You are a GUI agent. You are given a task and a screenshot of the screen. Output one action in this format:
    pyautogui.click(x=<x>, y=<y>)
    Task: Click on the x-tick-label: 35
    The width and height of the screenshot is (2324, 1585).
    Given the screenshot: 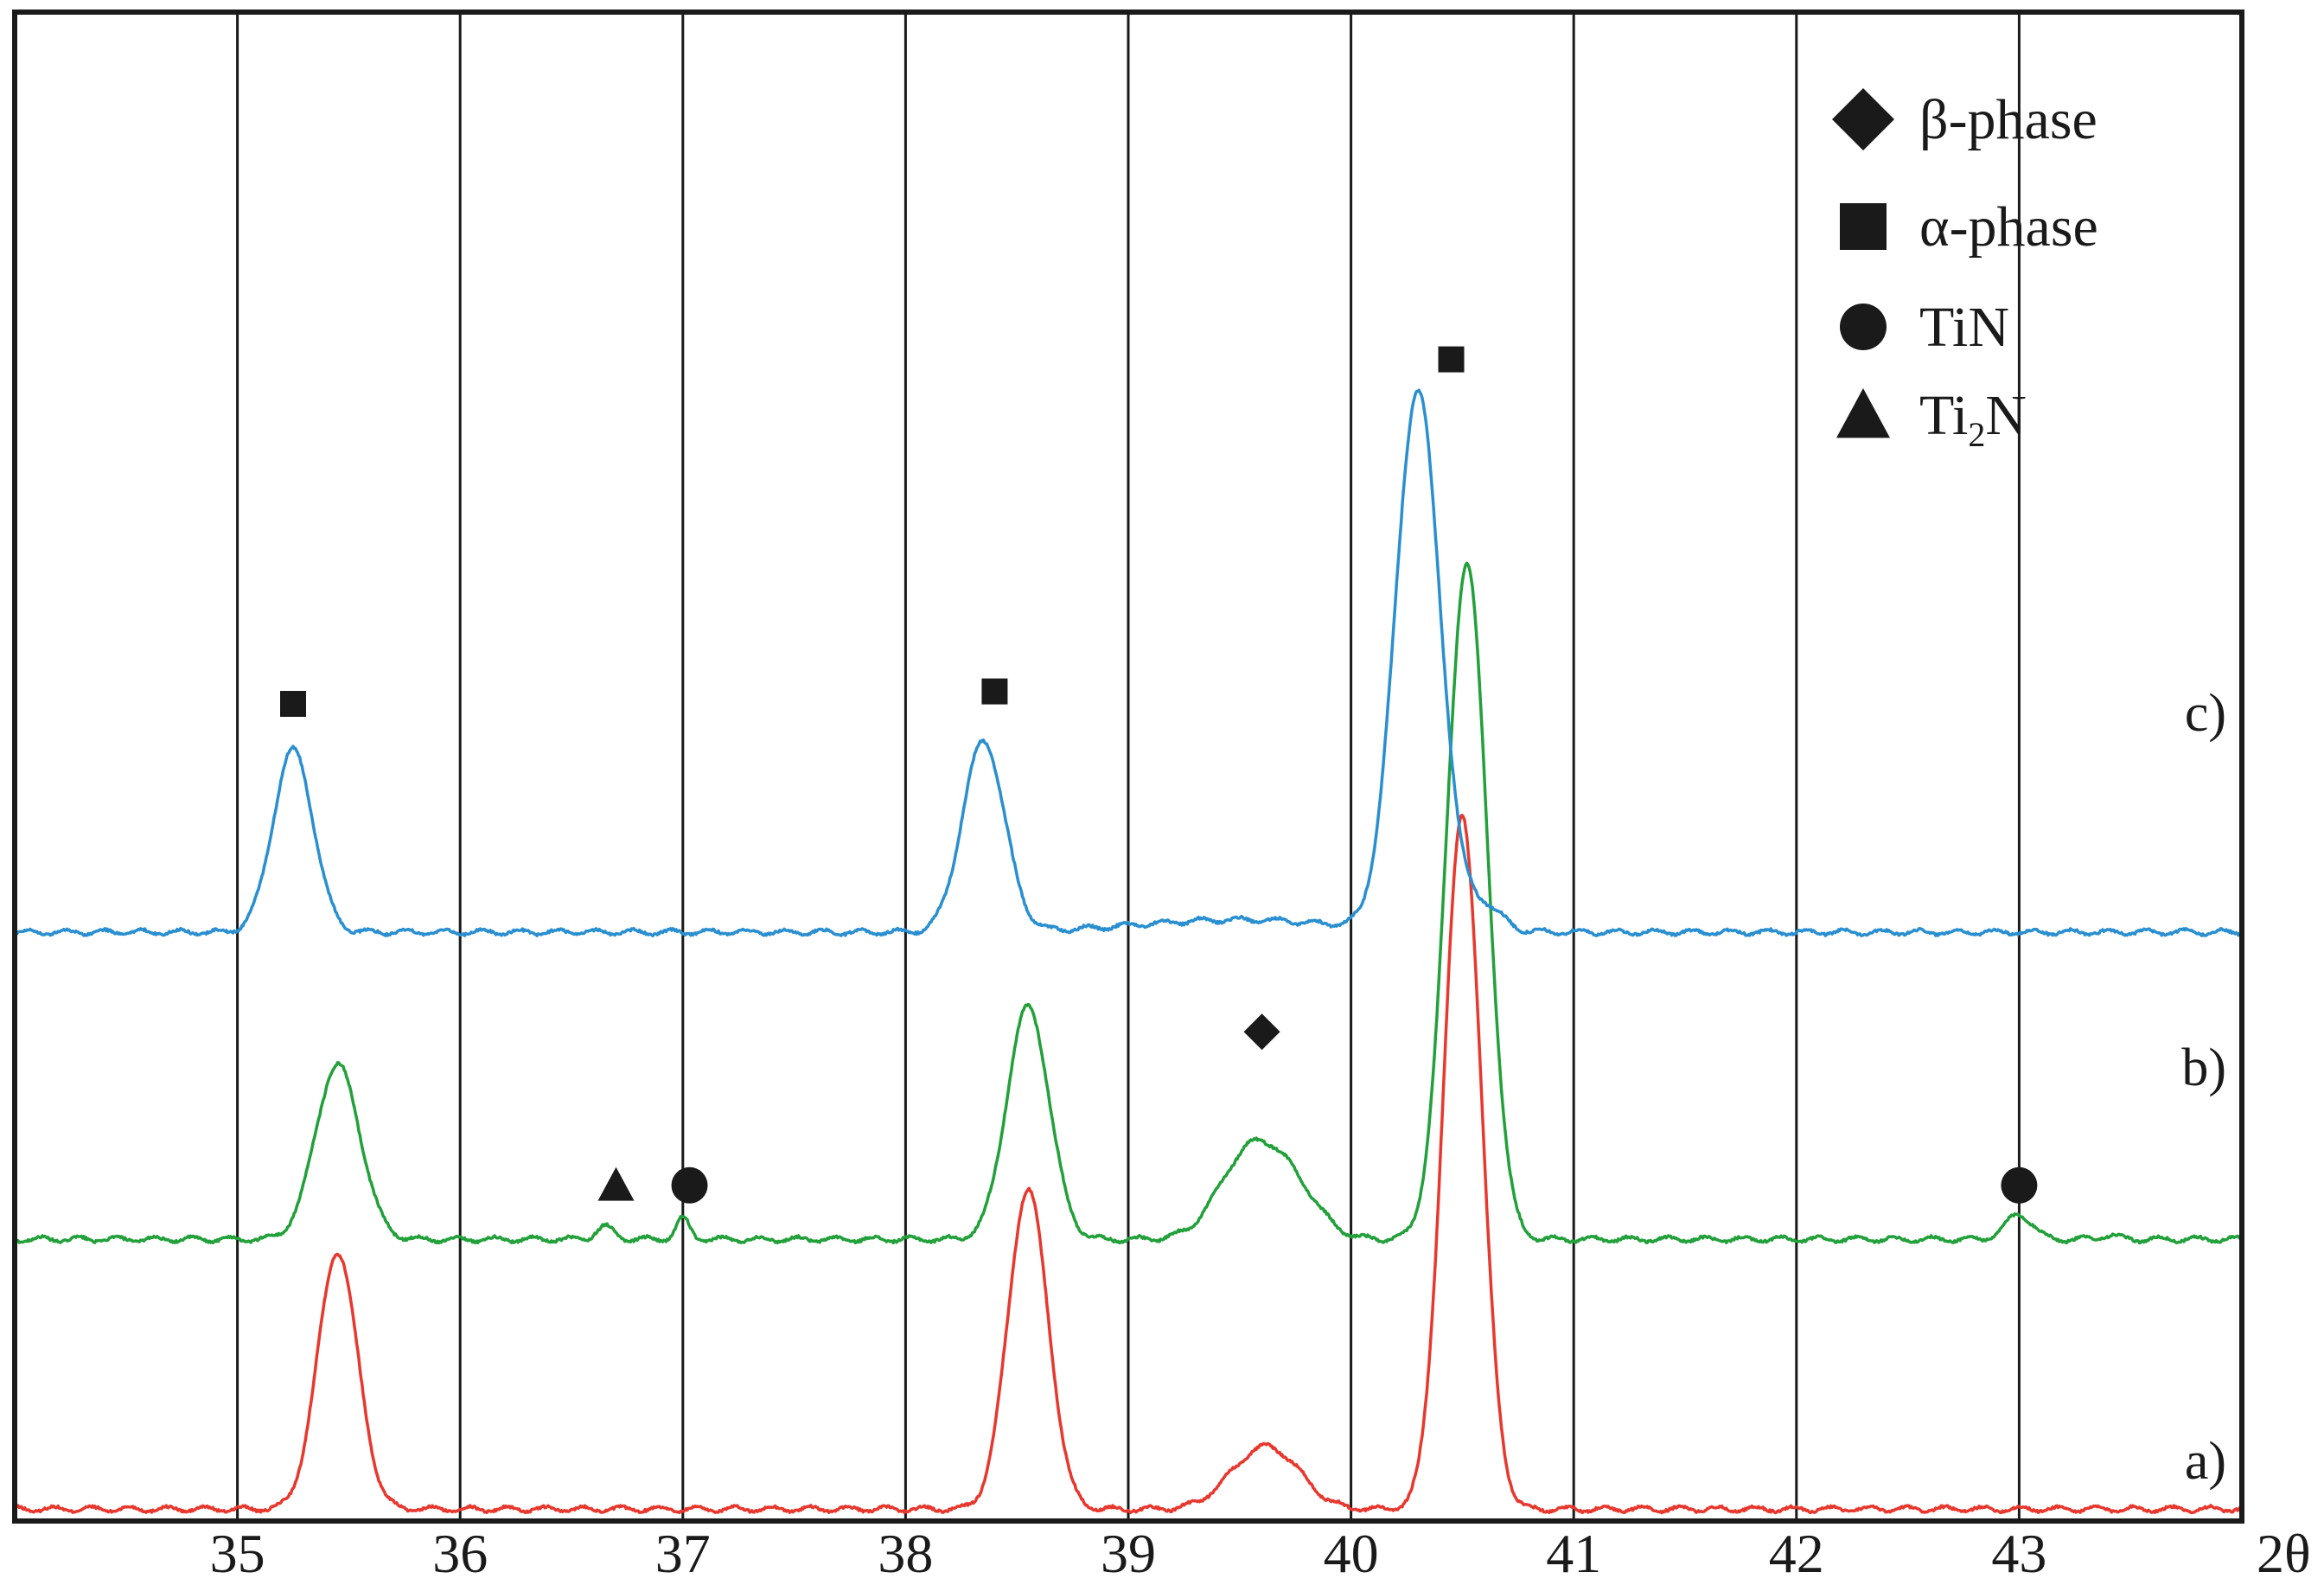 What is the action you would take?
    pyautogui.click(x=237, y=1553)
    